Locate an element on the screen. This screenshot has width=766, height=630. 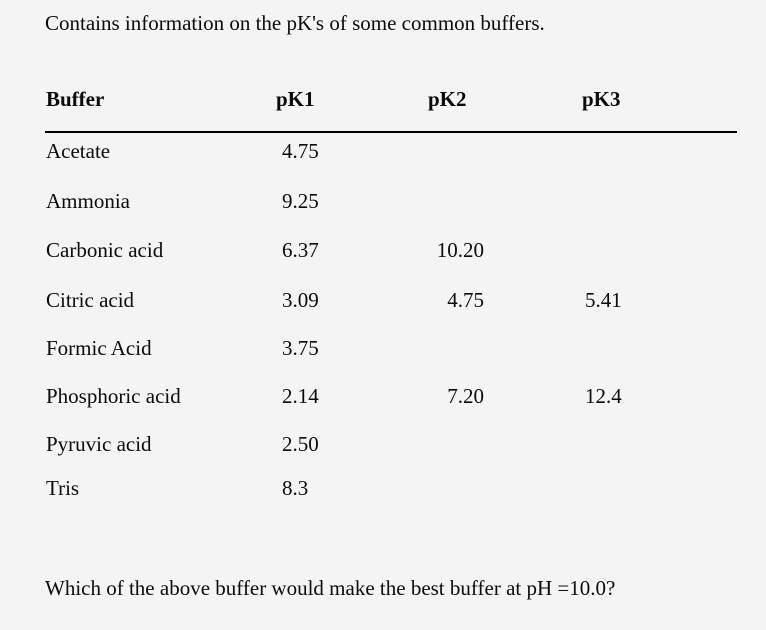
buffer-name-cell: Formic Acid is located at coordinates (99, 348).